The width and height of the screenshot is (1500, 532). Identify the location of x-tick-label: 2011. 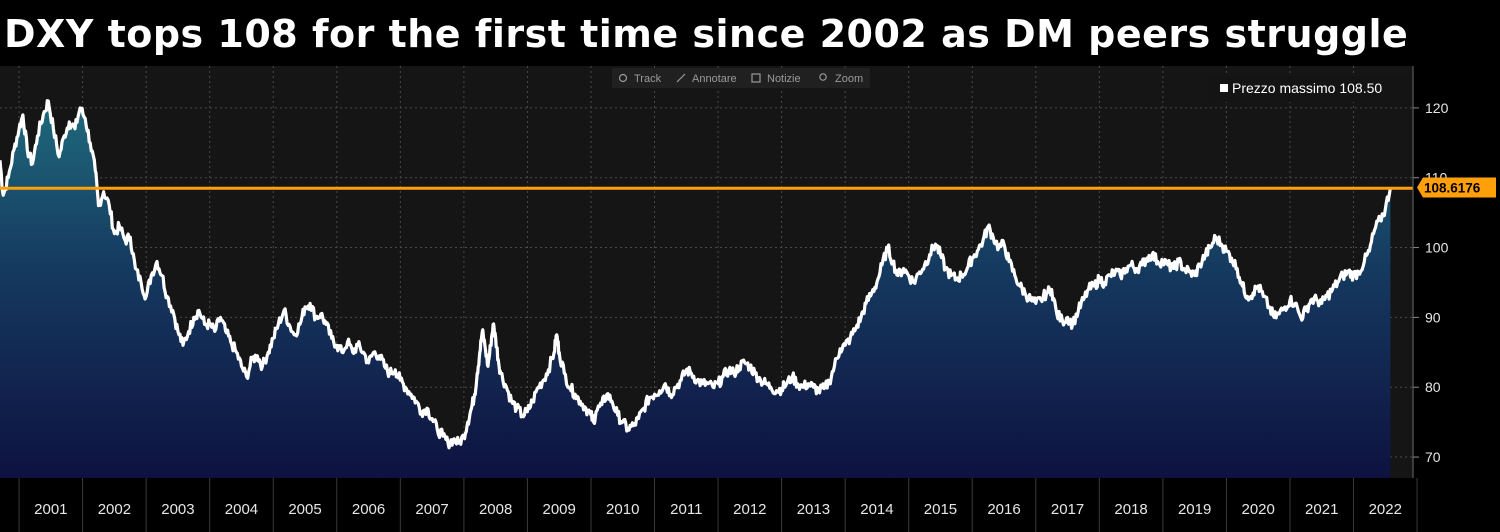
(686, 509).